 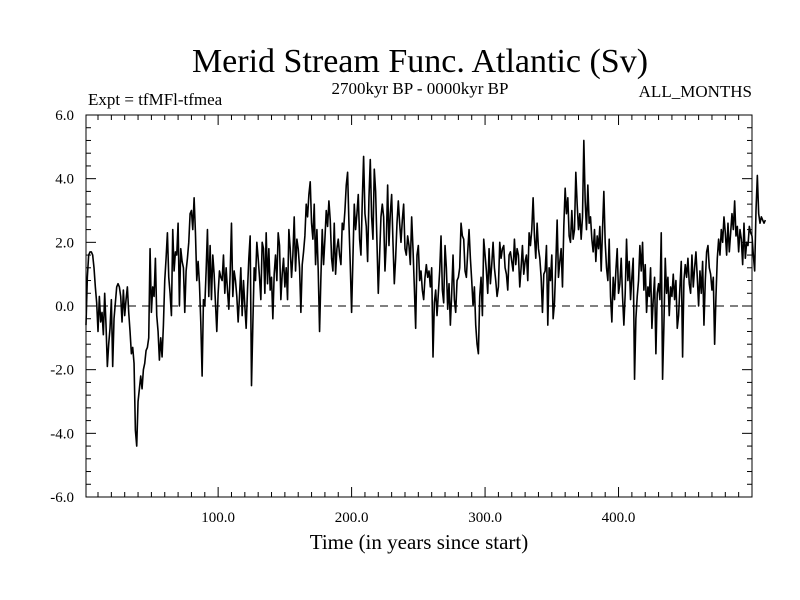 I want to click on y-tick-label: -2.0, so click(x=62, y=371).